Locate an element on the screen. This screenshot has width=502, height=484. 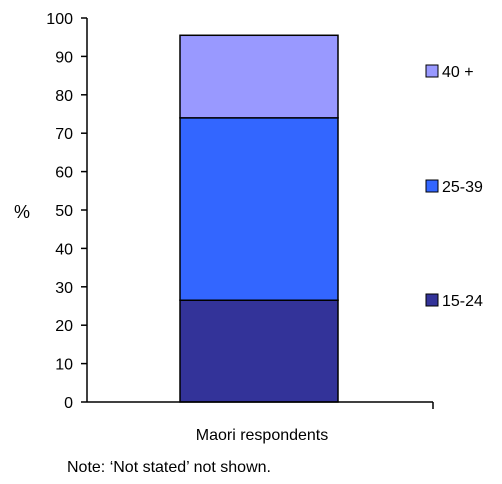
legend: 40 + 25-39 15-24 is located at coordinates (454, 187).